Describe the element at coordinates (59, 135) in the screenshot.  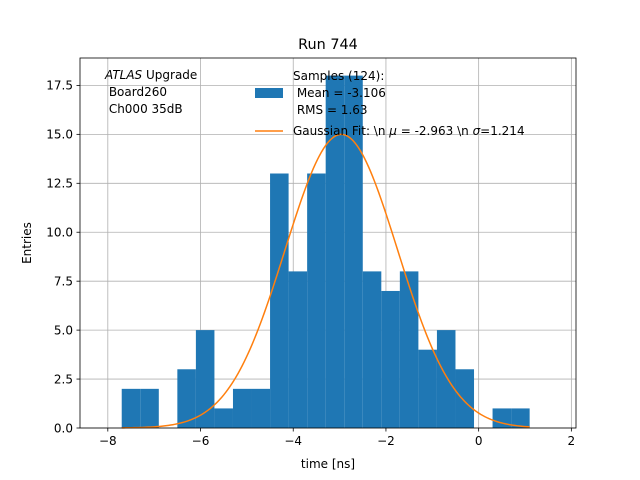
I see `y-tick-label: 15.0` at that location.